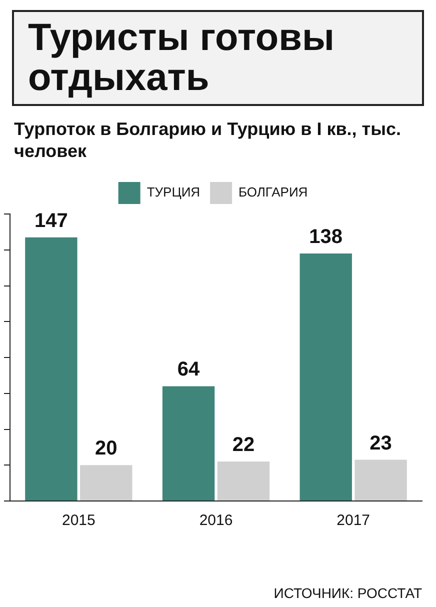  I want to click on x-tick-label: 2016, so click(216, 521).